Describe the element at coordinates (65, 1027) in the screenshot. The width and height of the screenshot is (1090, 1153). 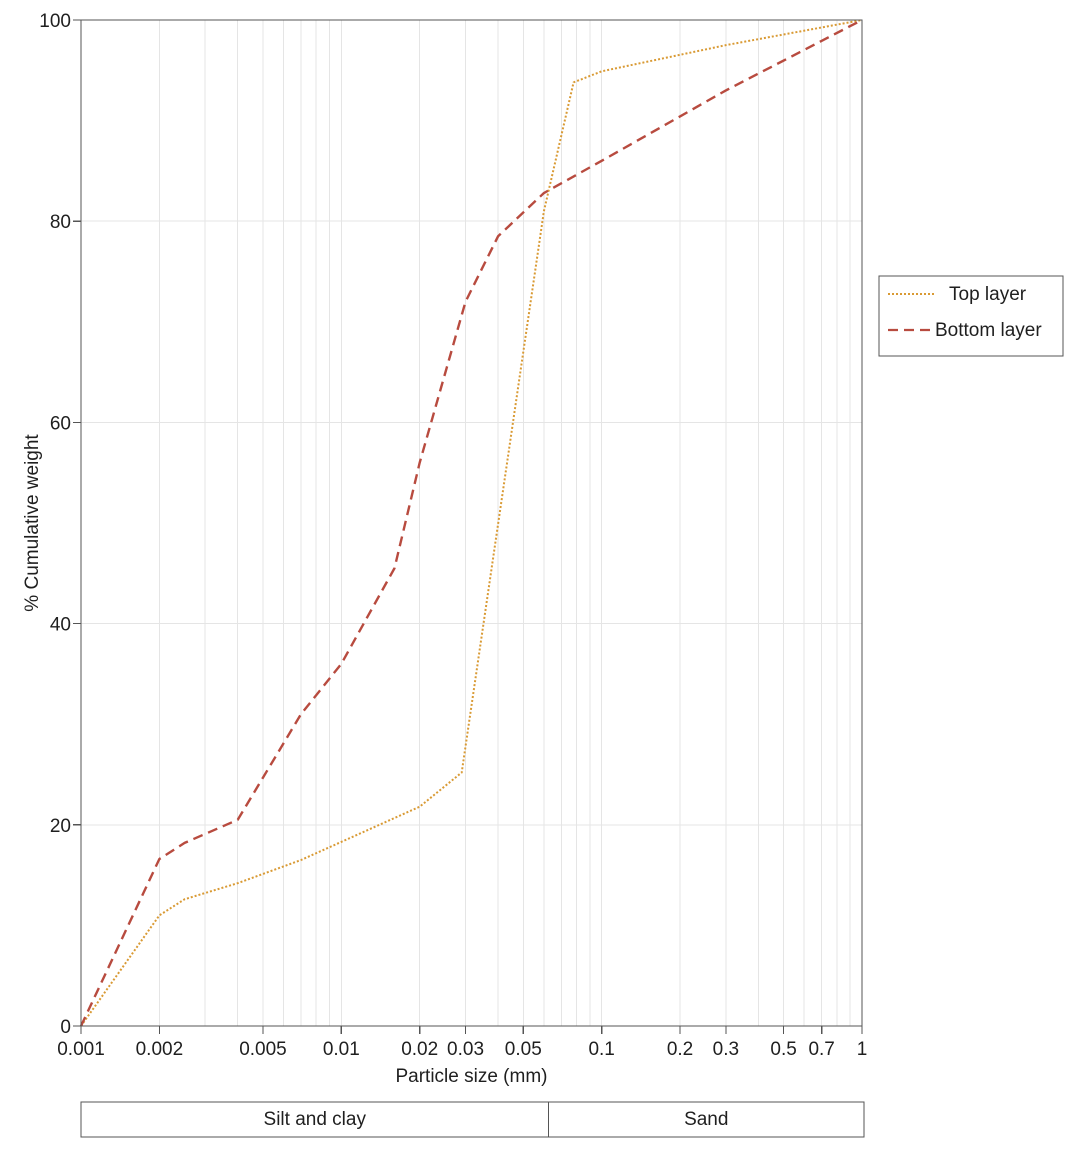
I see `y-axis-tick-label-0: 0` at that location.